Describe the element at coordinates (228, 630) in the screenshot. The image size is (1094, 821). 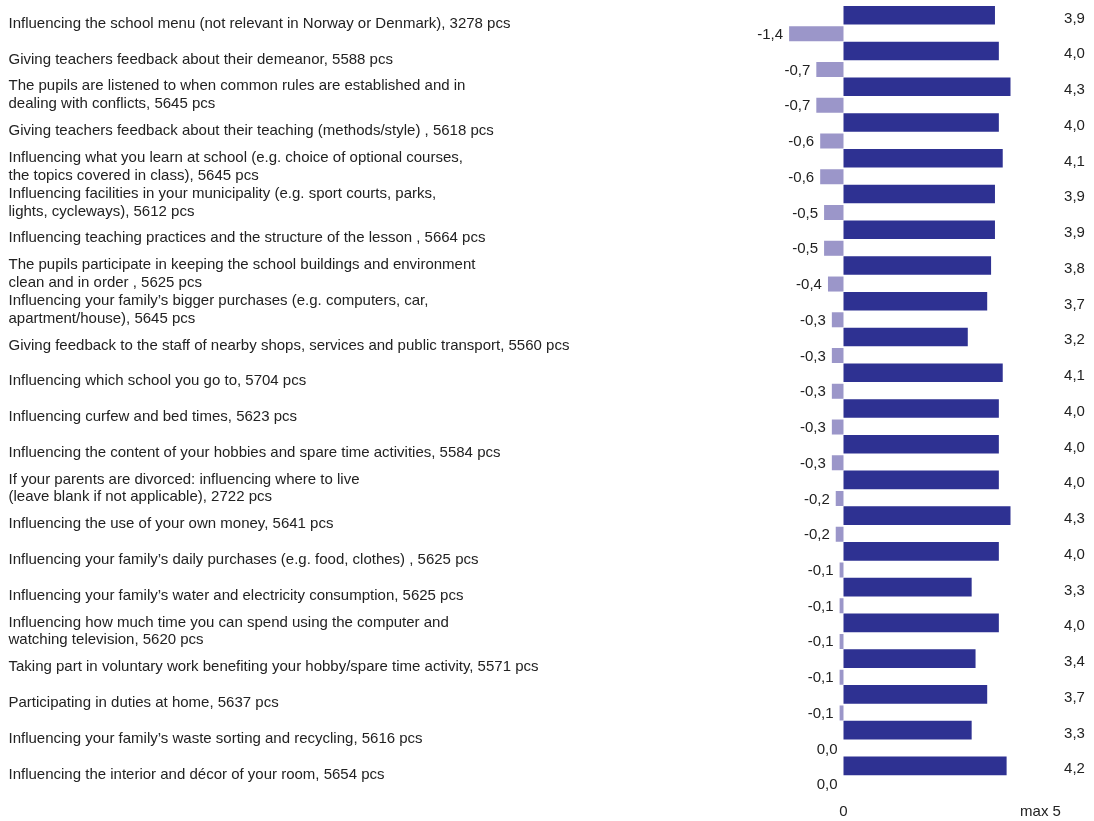
I see `y-tick-label: Influencing how much time you can spend using the computer and watching television, 5620 pcs` at that location.